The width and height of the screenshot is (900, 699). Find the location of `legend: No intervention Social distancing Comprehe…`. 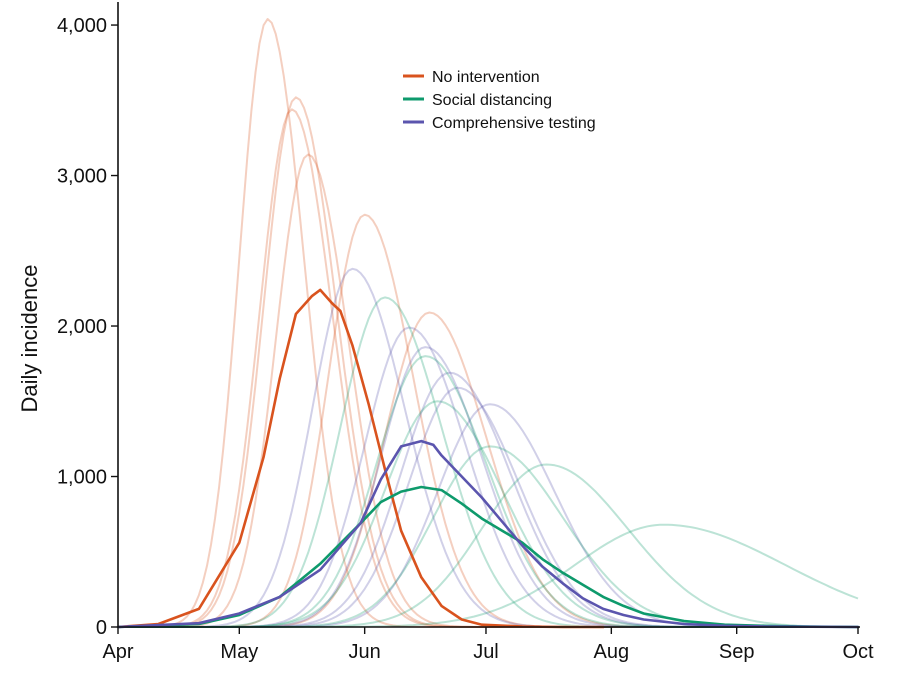

legend: No intervention Social distancing Comprehe… is located at coordinates (499, 100).